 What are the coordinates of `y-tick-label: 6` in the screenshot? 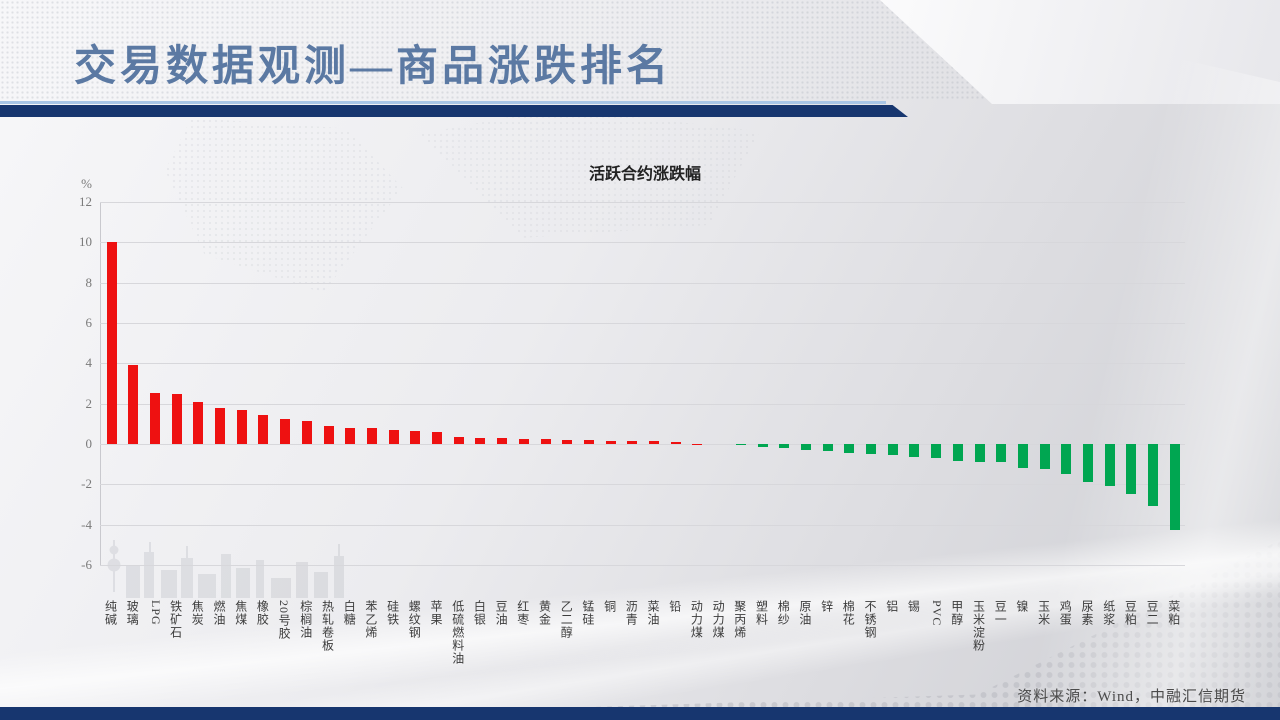 It's located at (89, 322).